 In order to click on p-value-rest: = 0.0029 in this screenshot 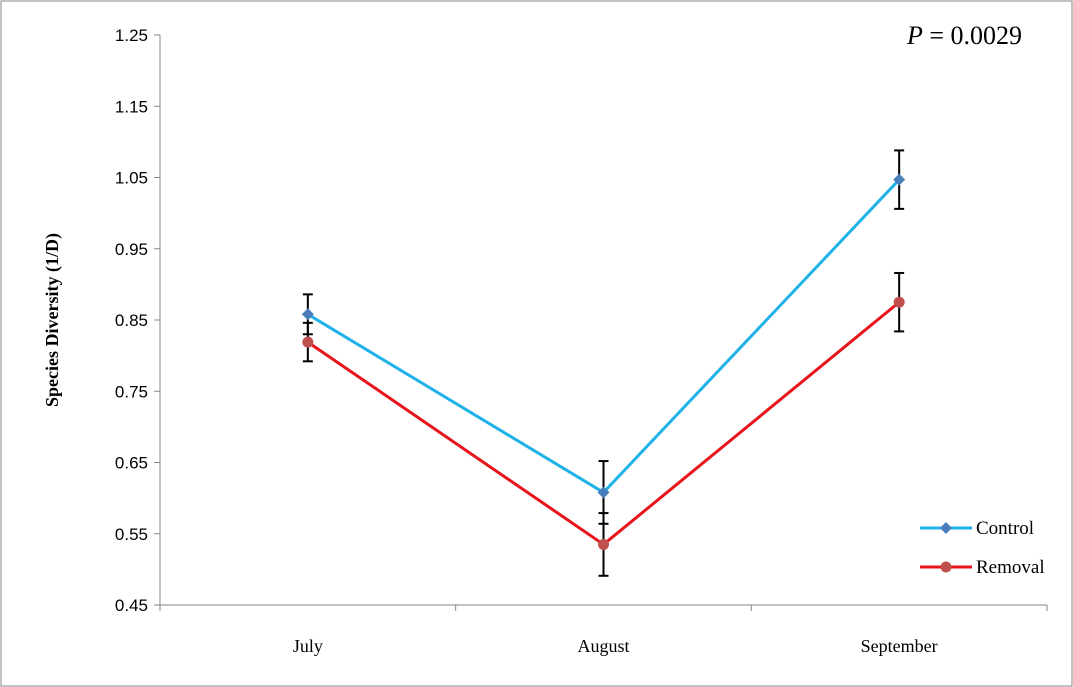, I will do `click(972, 35)`.